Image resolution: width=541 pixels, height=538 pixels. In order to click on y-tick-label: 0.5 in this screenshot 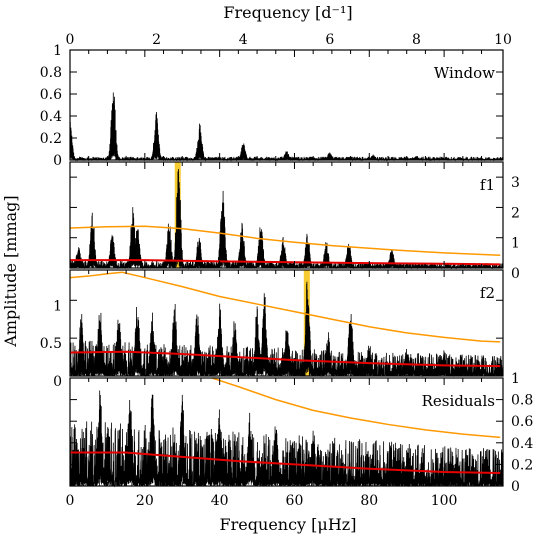, I will do `click(51, 344)`.